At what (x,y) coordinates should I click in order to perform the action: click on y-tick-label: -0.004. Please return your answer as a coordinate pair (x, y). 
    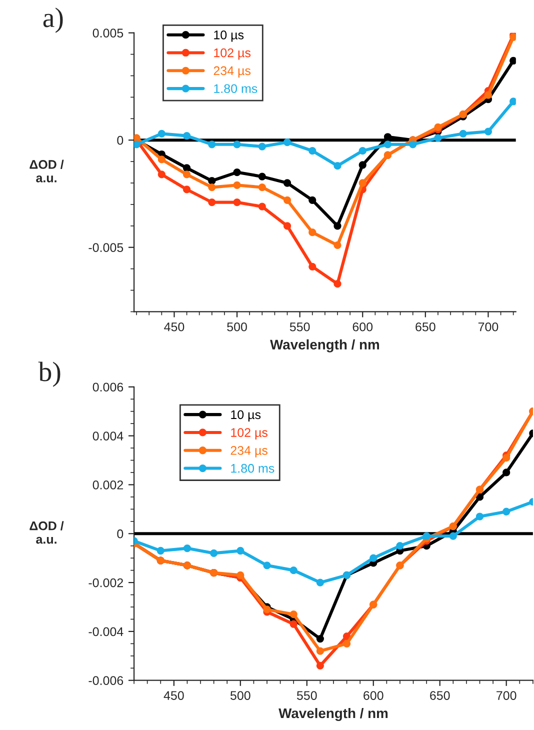
    Looking at the image, I should click on (106, 631).